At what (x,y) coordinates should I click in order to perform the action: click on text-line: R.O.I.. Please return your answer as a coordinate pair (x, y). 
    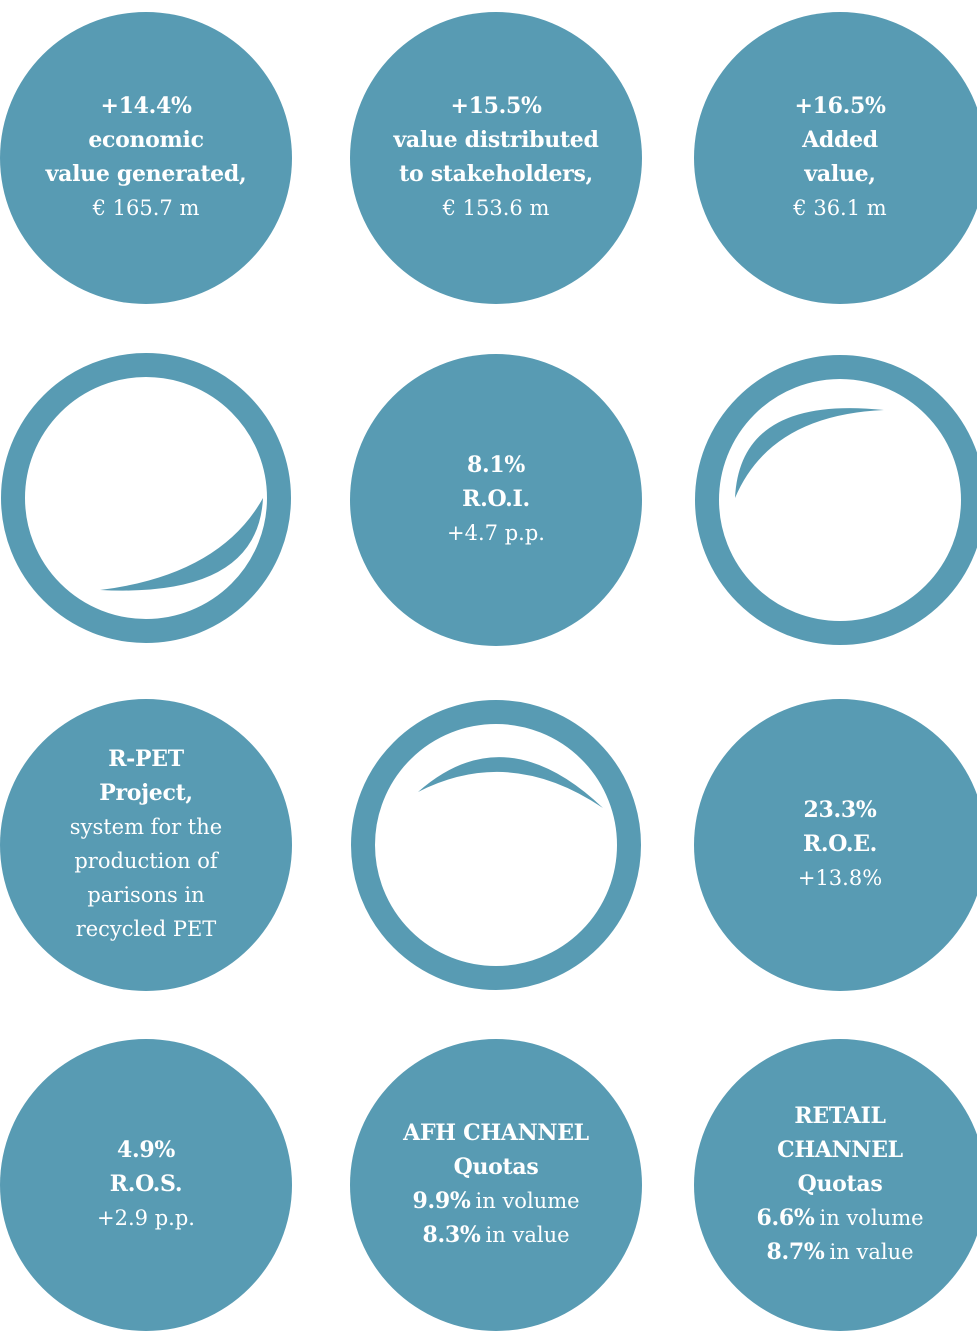
    Looking at the image, I should click on (496, 500).